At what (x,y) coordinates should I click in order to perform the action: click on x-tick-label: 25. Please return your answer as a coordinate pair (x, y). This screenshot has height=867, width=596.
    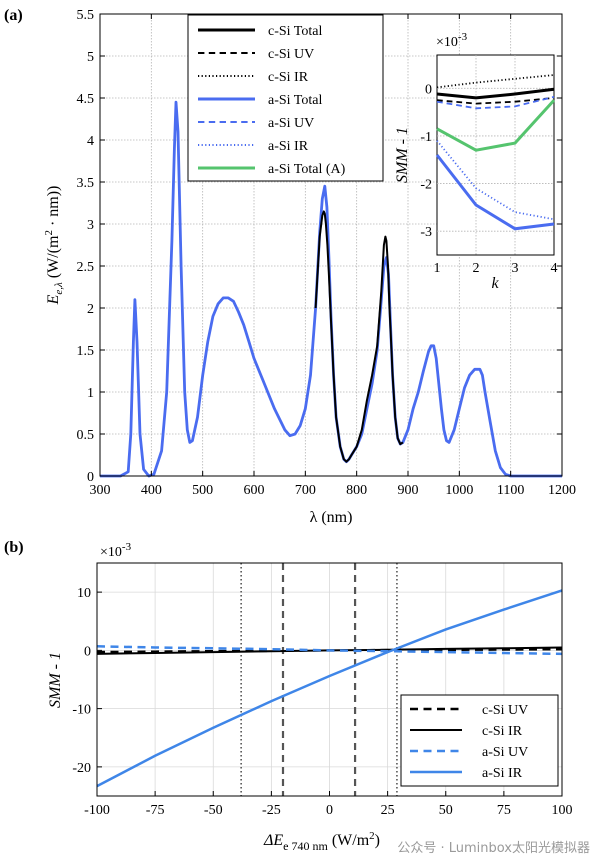
    Looking at the image, I should click on (388, 810).